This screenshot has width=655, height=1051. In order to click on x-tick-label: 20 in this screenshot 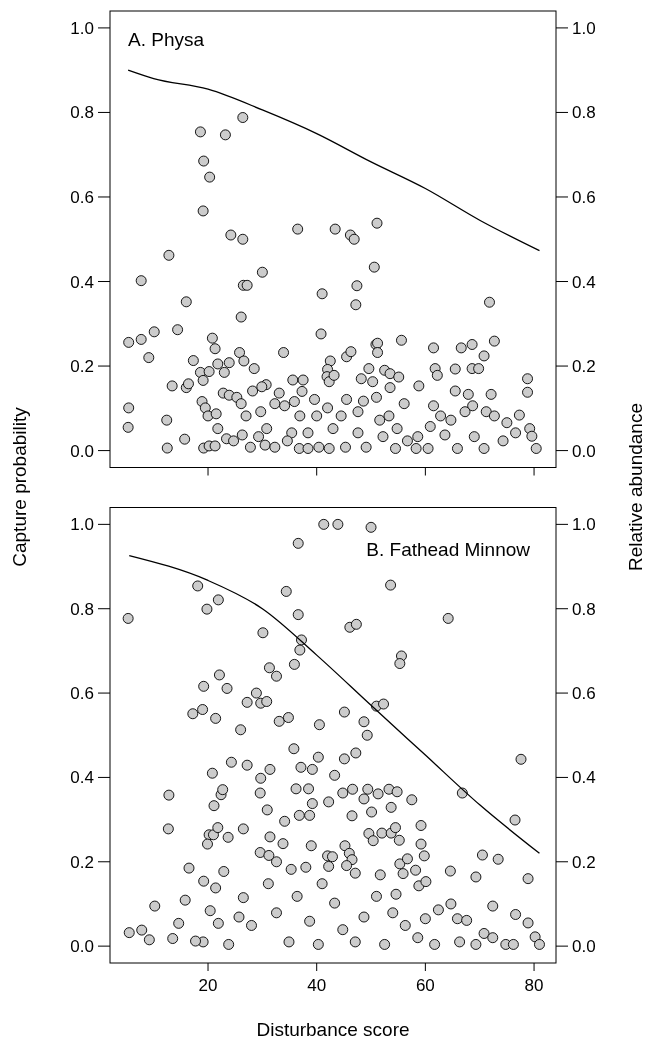, I will do `click(208, 985)`.